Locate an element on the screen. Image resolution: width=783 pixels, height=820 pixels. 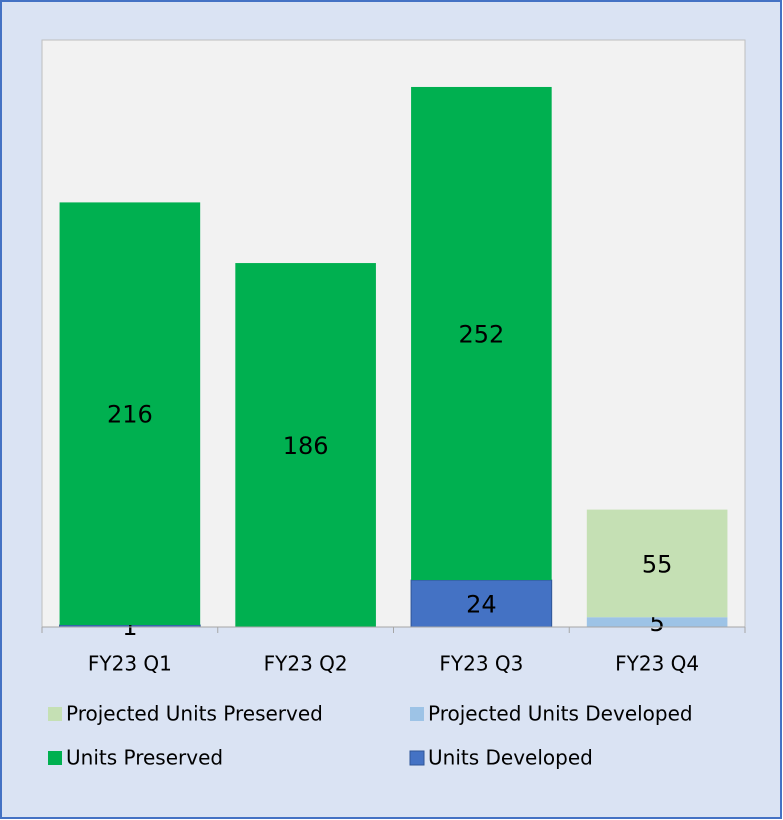
value-label: 252 is located at coordinates (481, 335).